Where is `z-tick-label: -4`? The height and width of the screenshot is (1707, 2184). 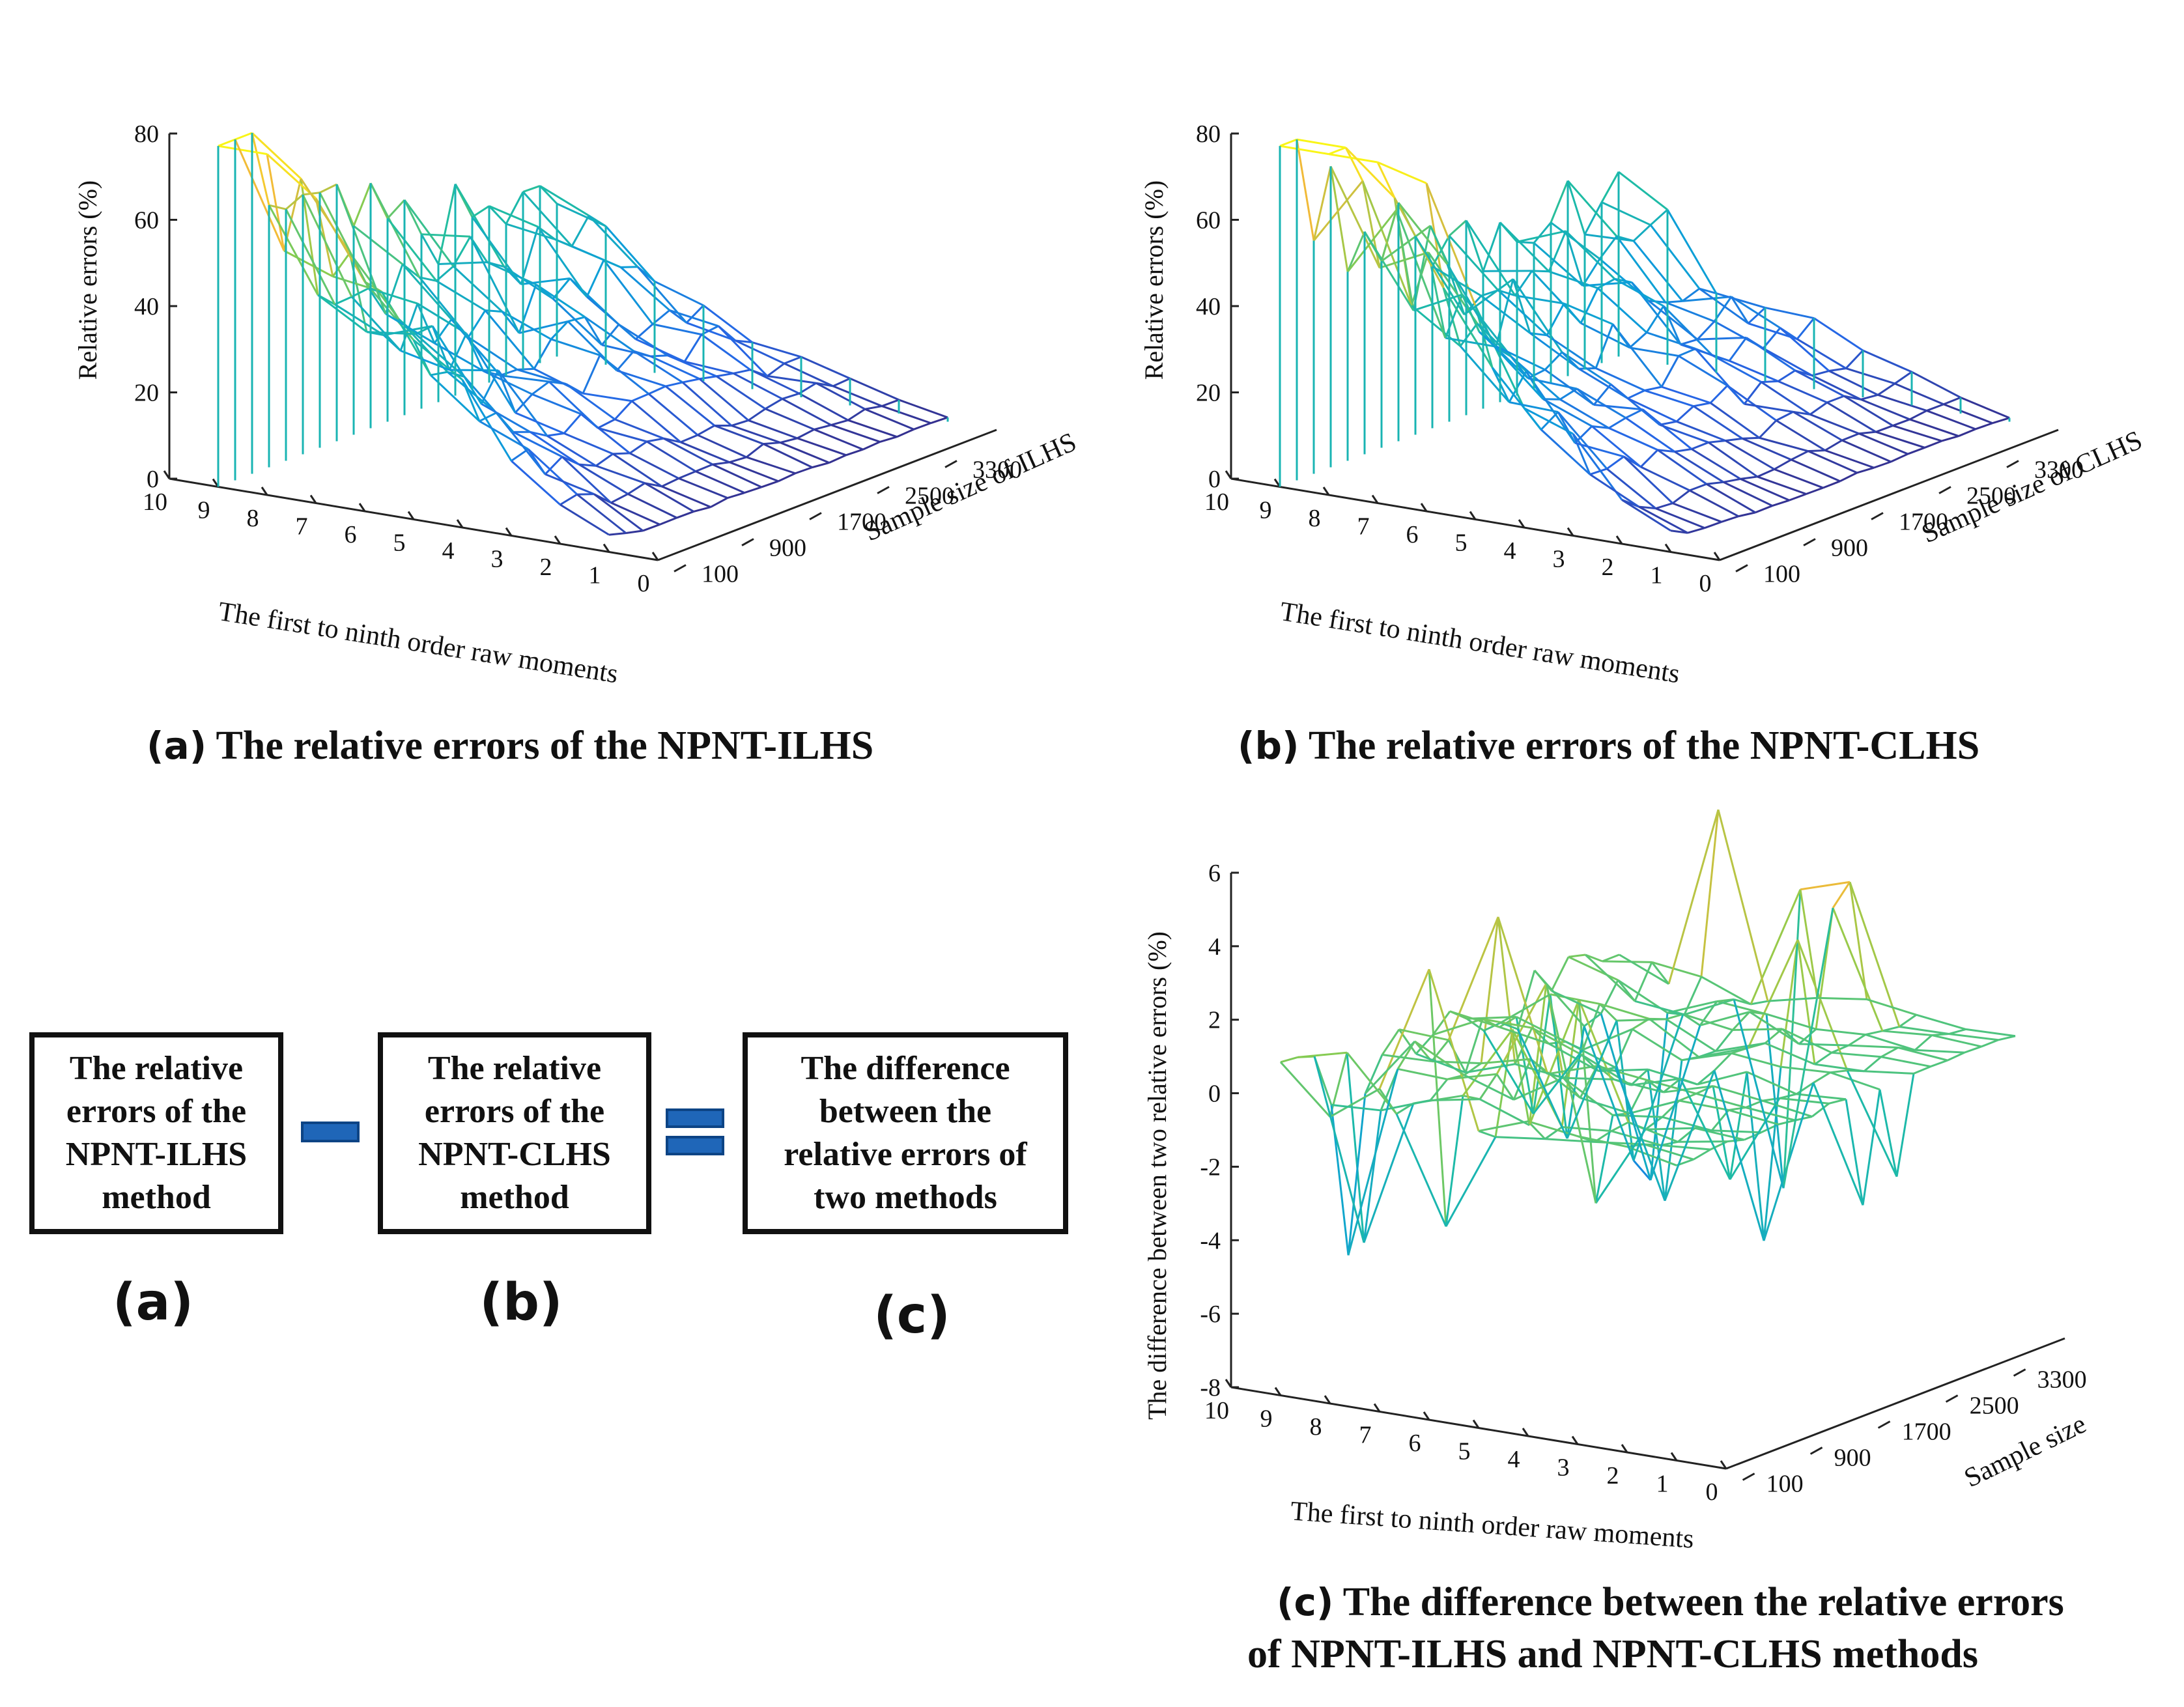
z-tick-label: -4 is located at coordinates (1210, 1240).